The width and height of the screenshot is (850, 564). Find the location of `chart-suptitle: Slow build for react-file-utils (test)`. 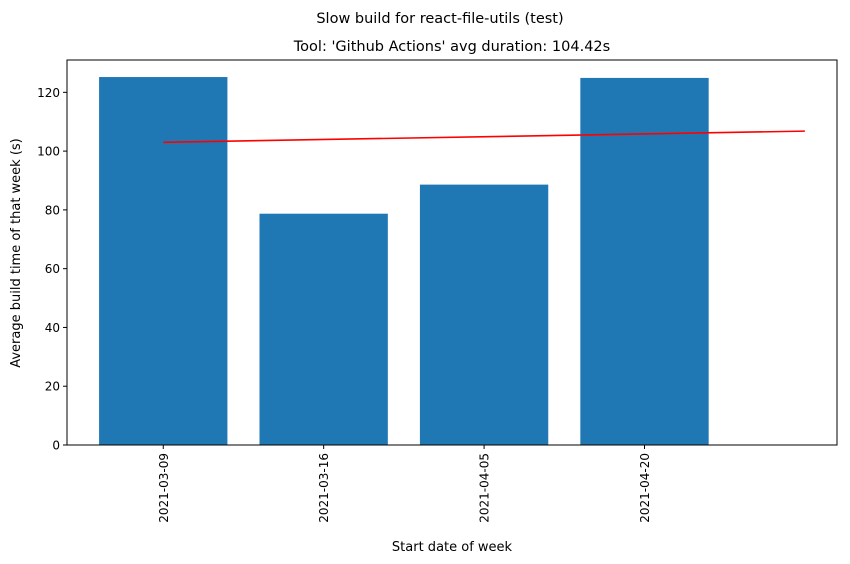

chart-suptitle: Slow build for react-file-utils (test) is located at coordinates (439, 19).